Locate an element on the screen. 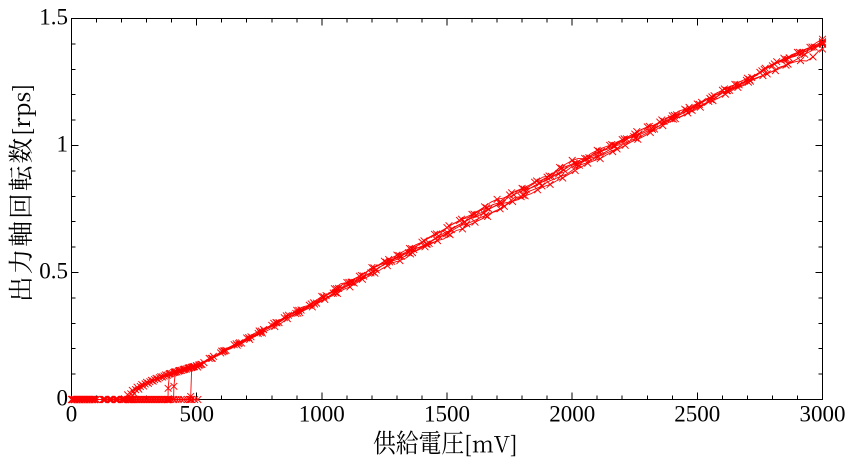  svg-text: 1000 is located at coordinates (322, 414).